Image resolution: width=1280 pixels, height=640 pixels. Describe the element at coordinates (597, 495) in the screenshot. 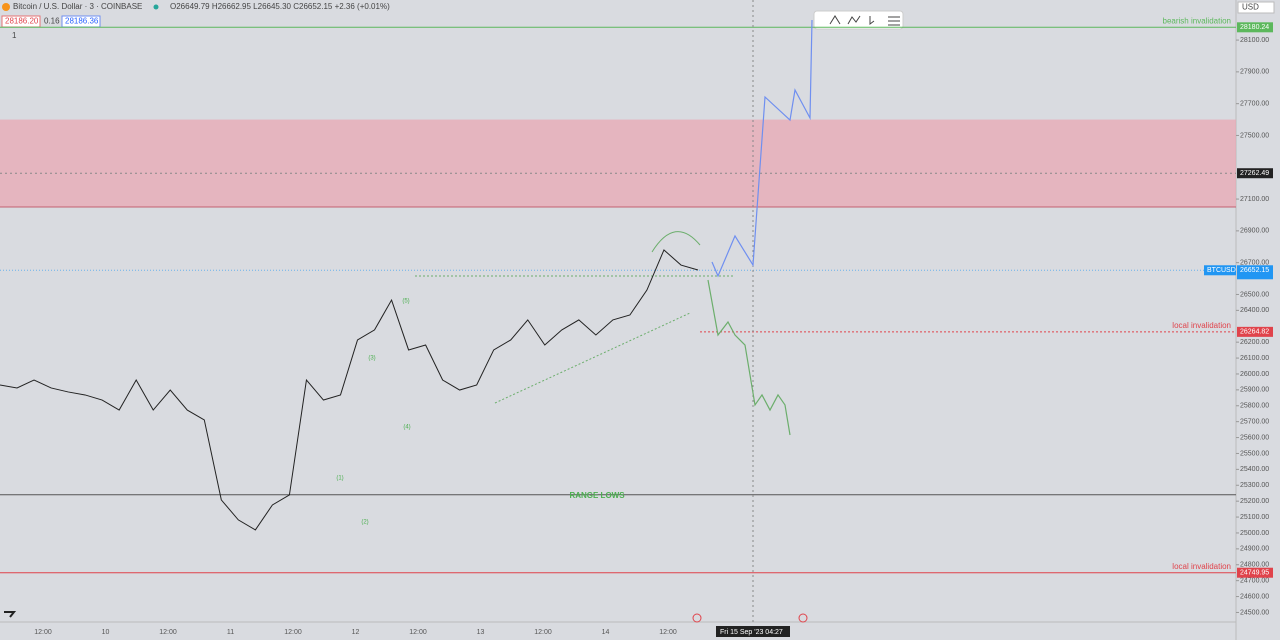

I see `range-lows-label: RANGE LOWS` at that location.